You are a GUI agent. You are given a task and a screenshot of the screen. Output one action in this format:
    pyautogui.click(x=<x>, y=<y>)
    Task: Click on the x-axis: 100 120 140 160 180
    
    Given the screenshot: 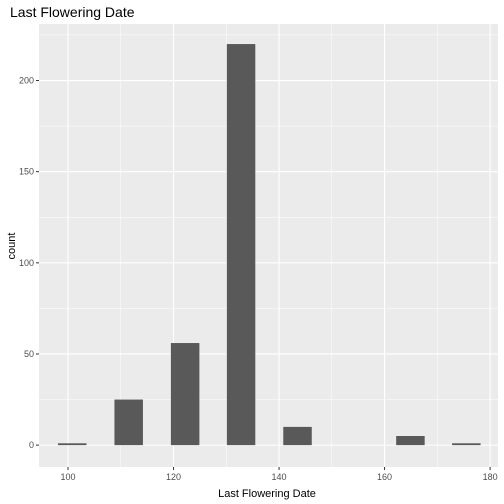 What is the action you would take?
    pyautogui.click(x=279, y=474)
    